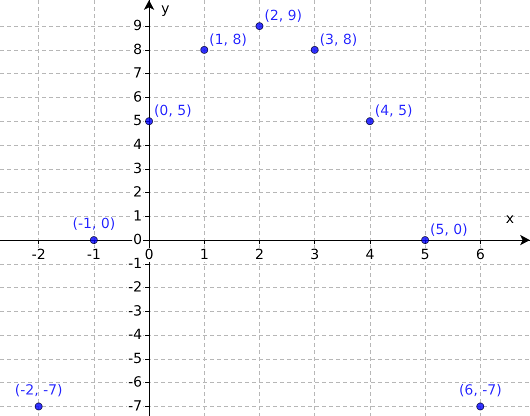 This screenshot has height=416, width=530. What do you see at coordinates (149, 255) in the screenshot?
I see `x-tick-label: 0` at bounding box center [149, 255].